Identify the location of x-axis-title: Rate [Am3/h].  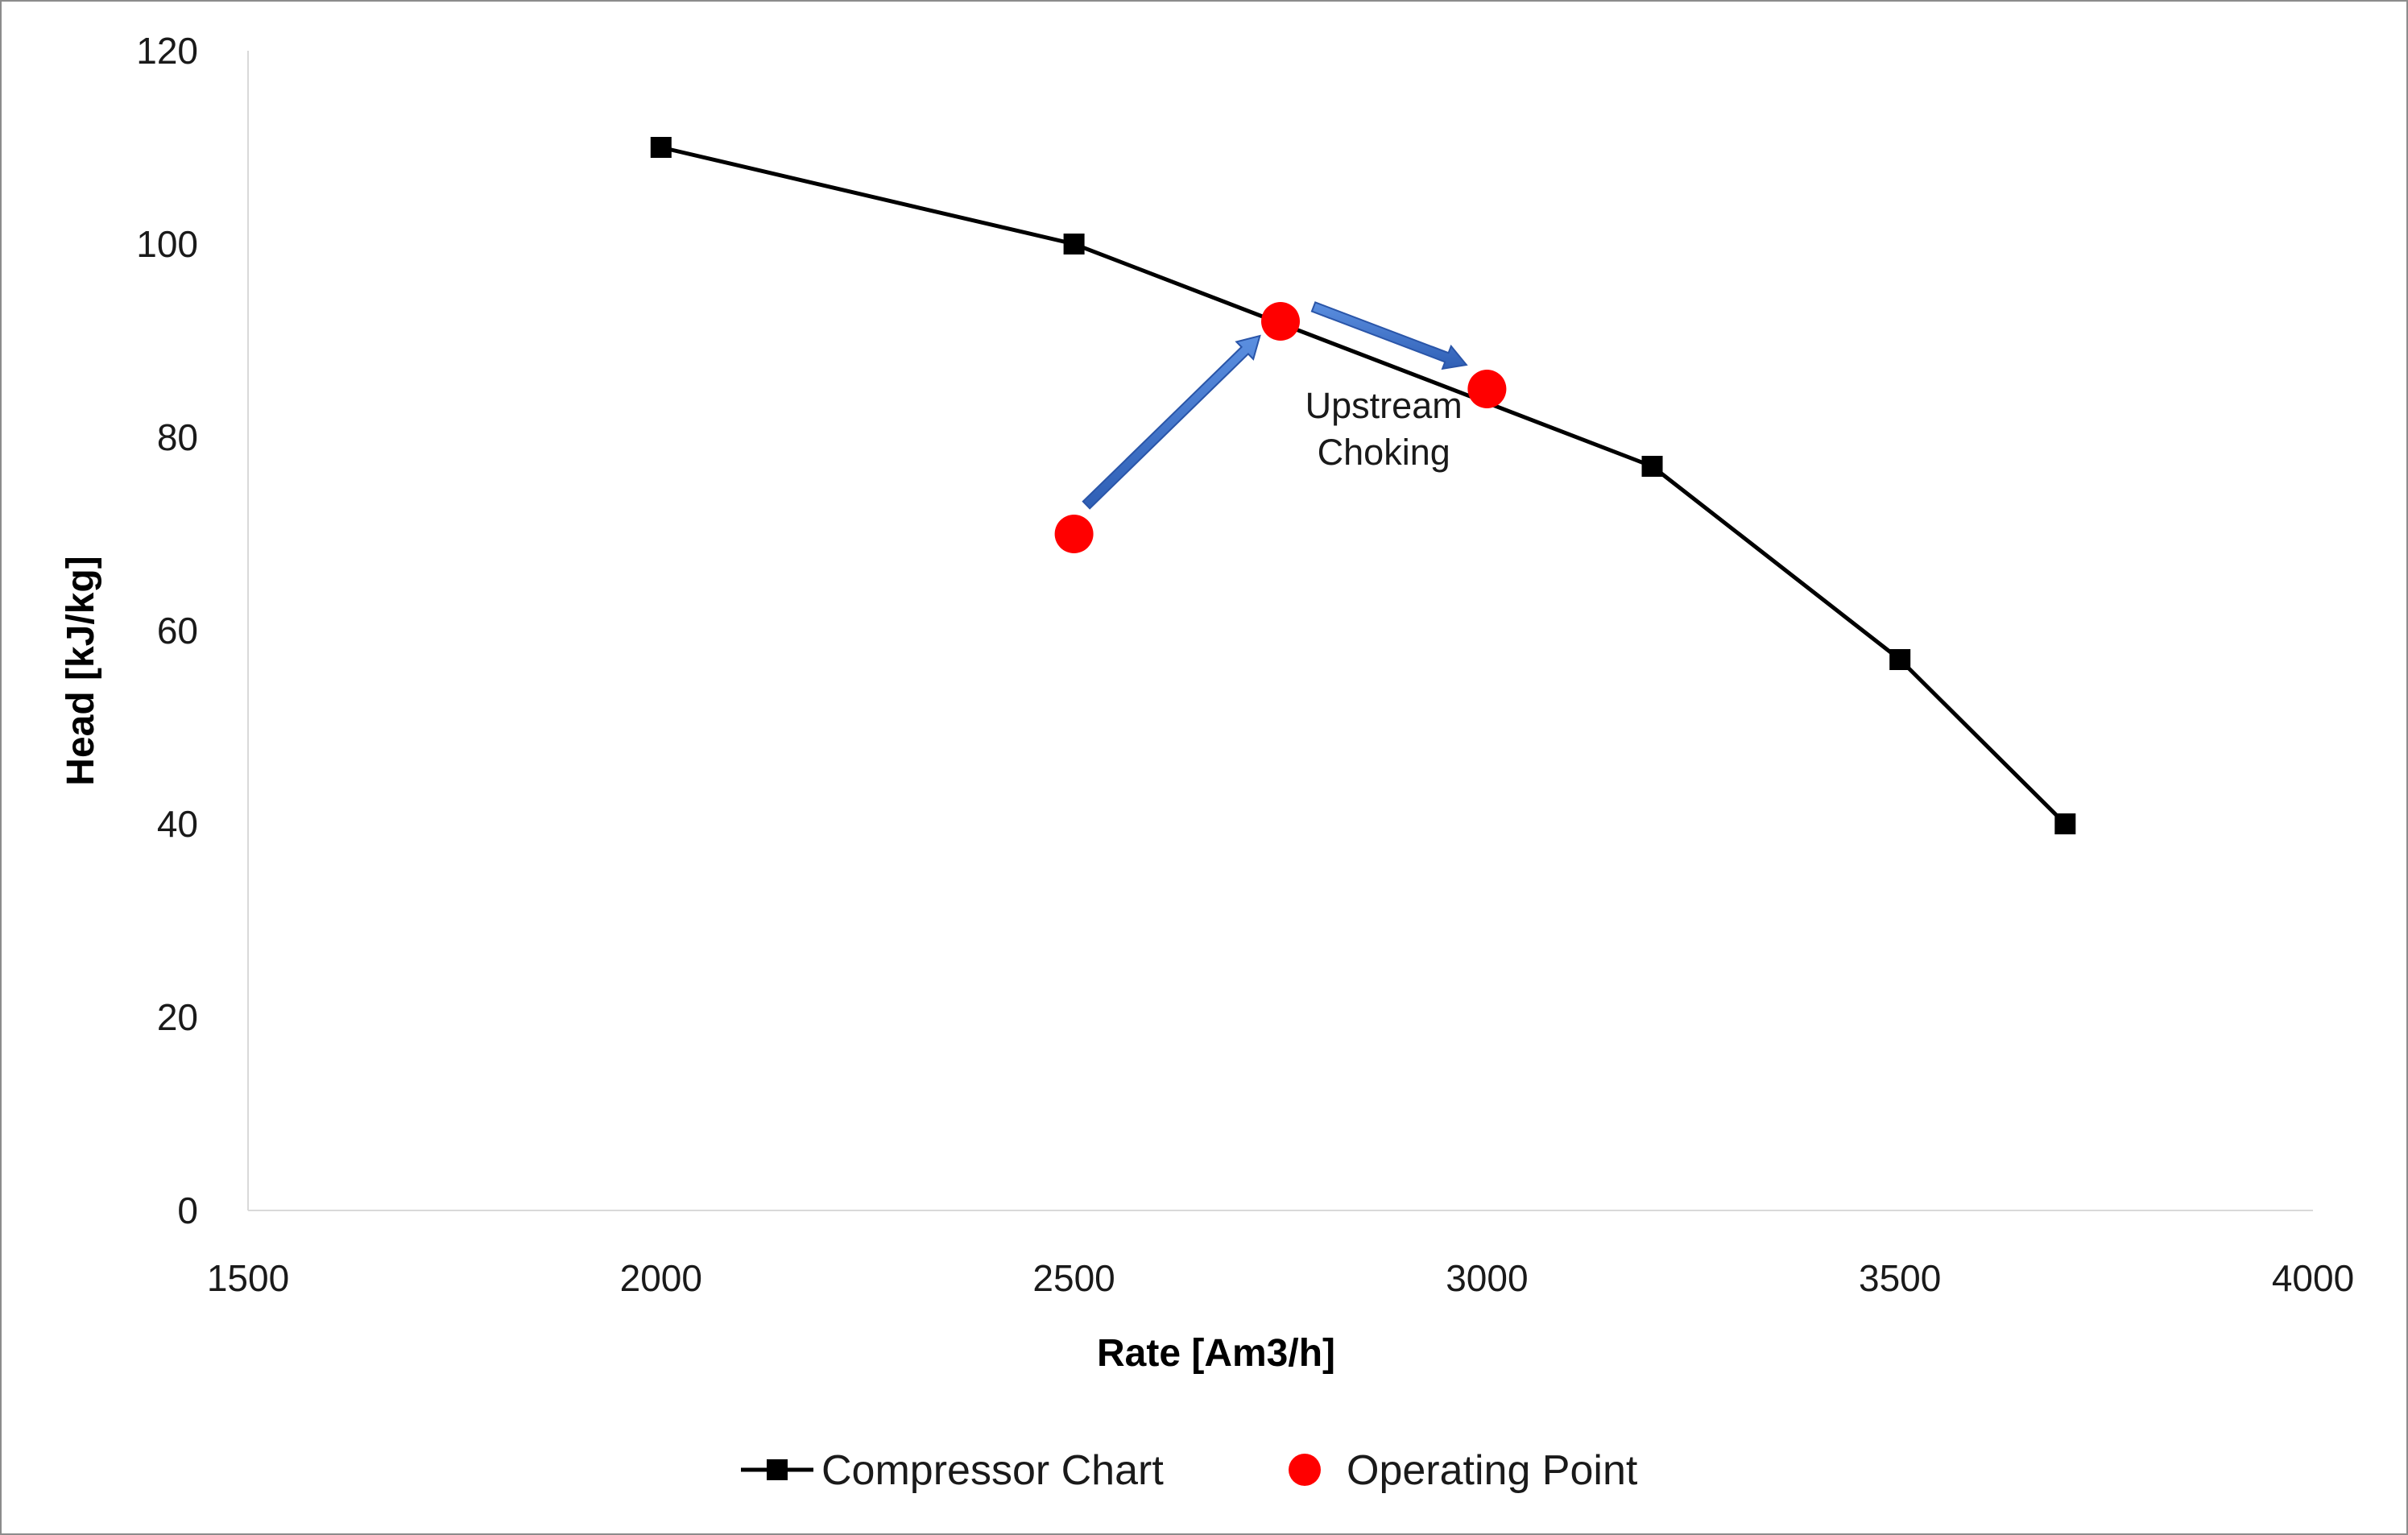
(1216, 1353).